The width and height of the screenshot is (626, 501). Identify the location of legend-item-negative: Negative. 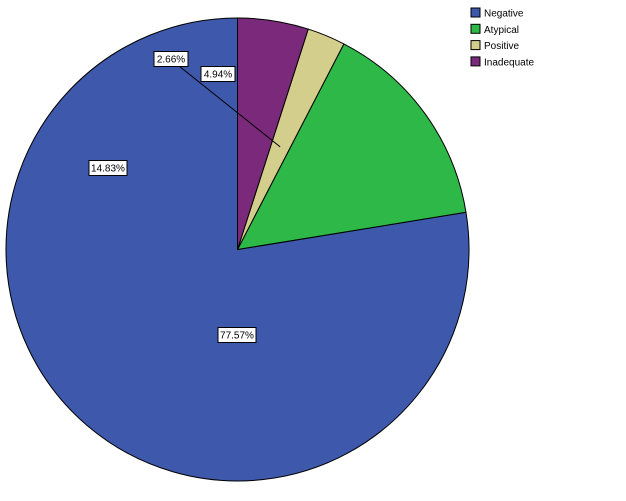
(497, 13).